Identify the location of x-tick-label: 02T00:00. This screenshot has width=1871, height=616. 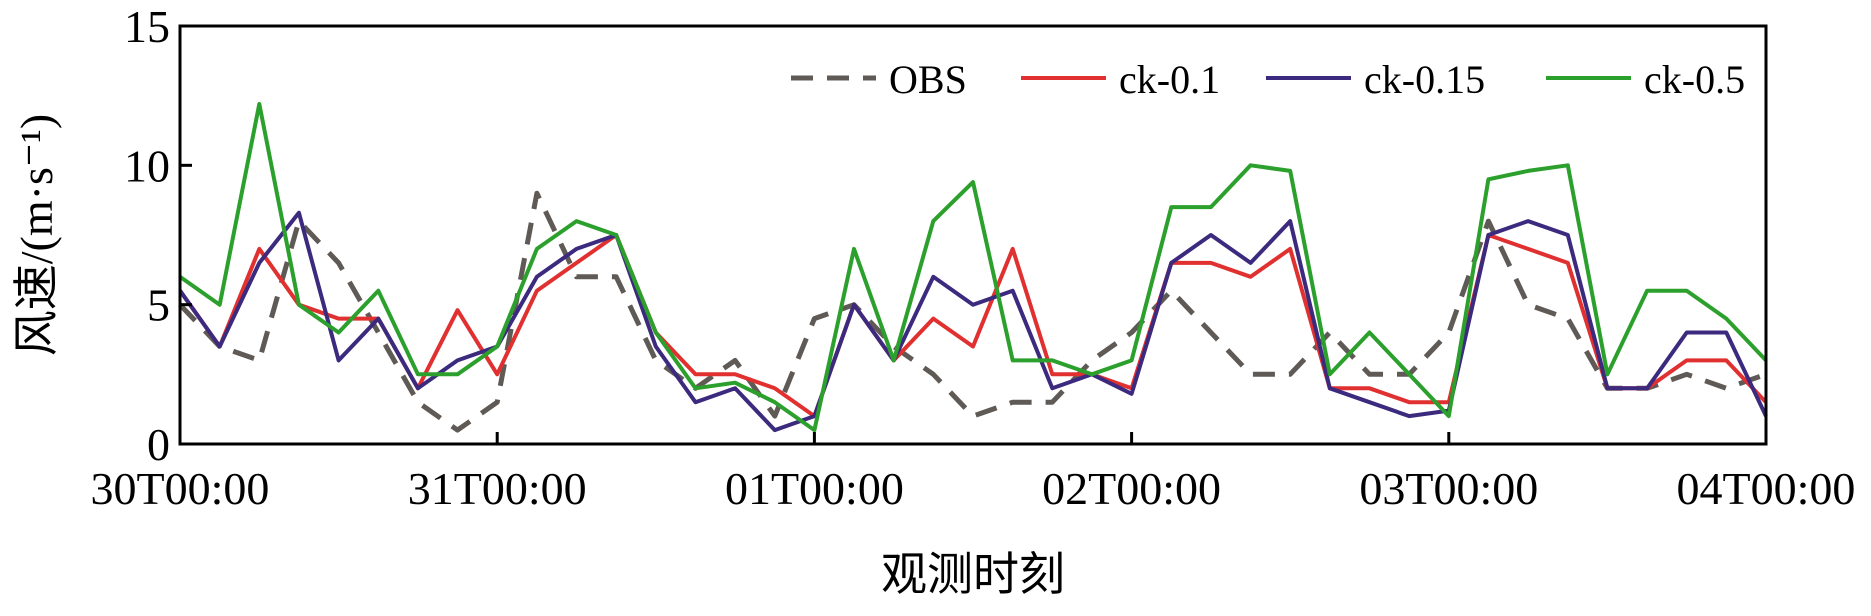
(1131, 488).